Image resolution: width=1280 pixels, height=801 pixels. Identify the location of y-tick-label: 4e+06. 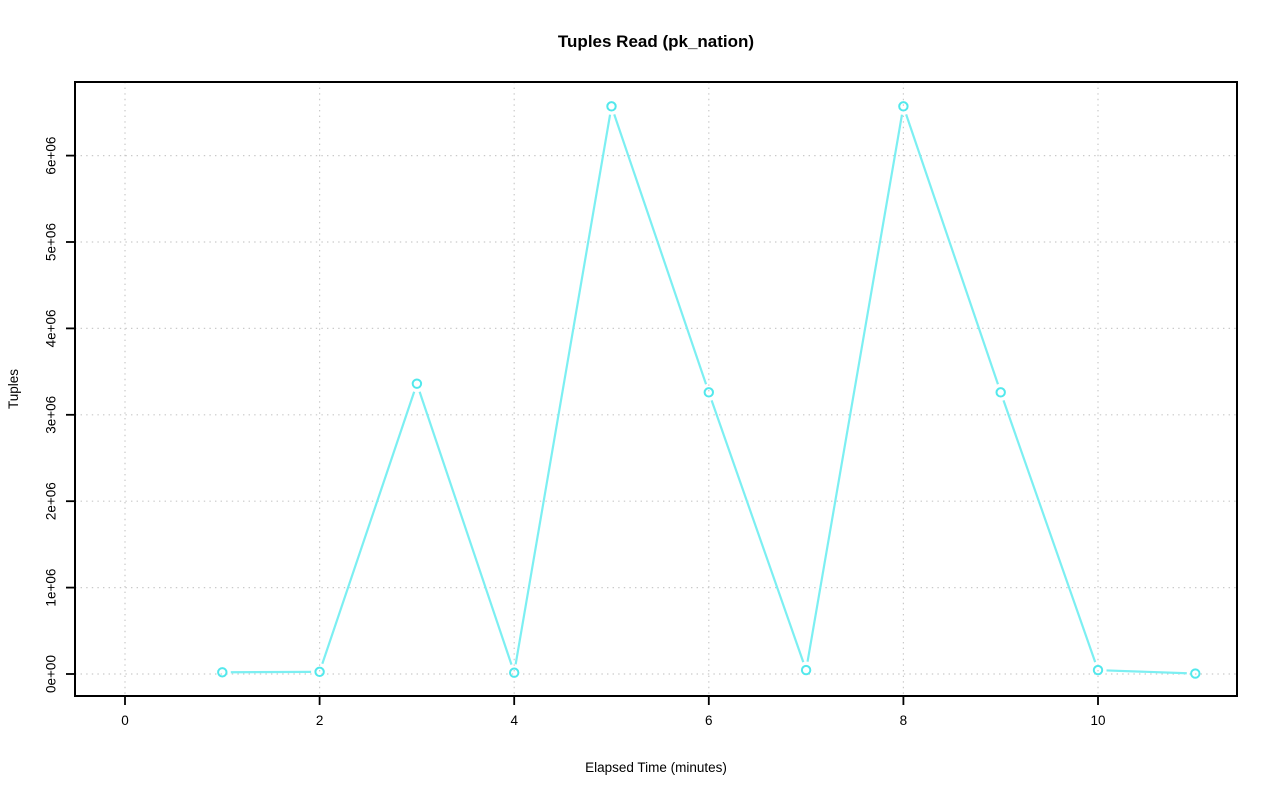
(51, 328).